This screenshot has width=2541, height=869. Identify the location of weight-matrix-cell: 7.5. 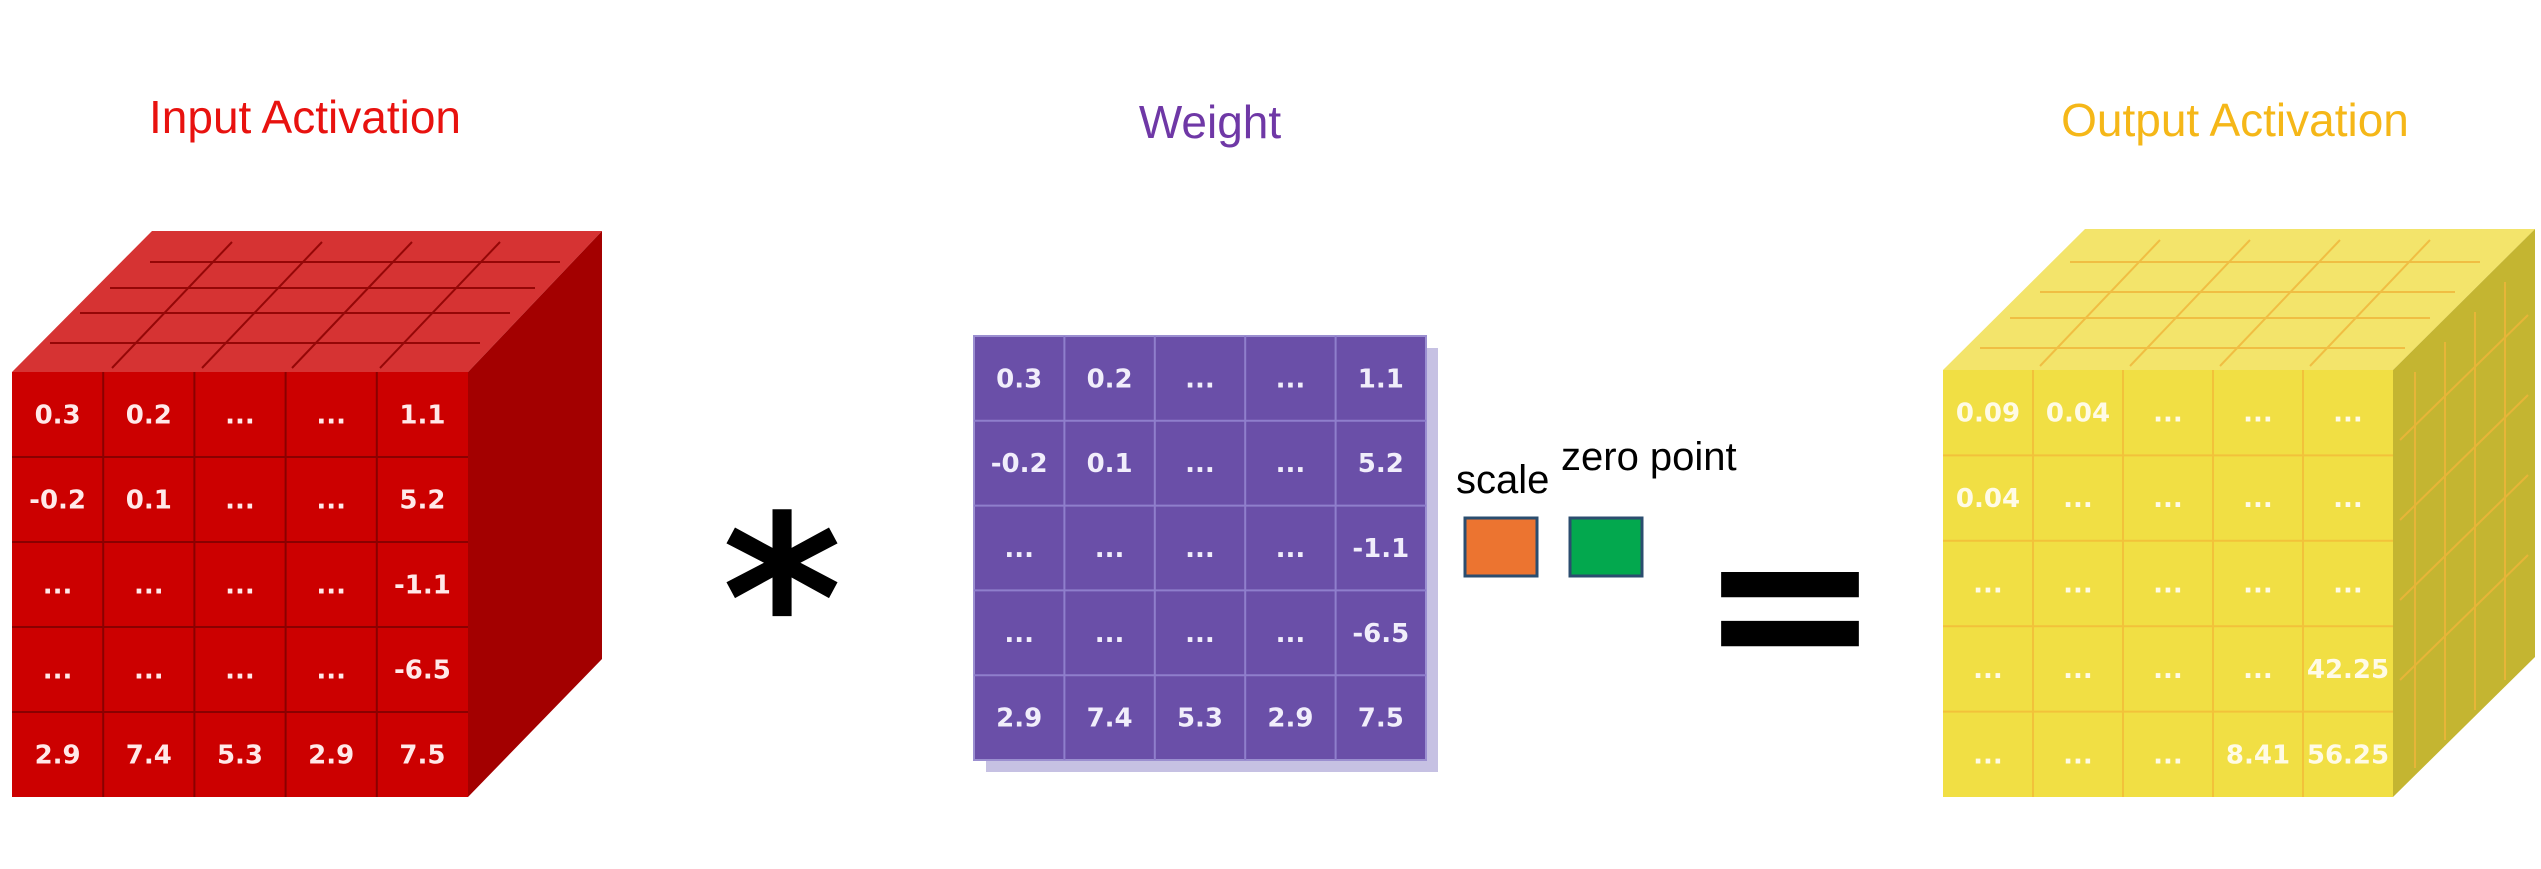
(1381, 719).